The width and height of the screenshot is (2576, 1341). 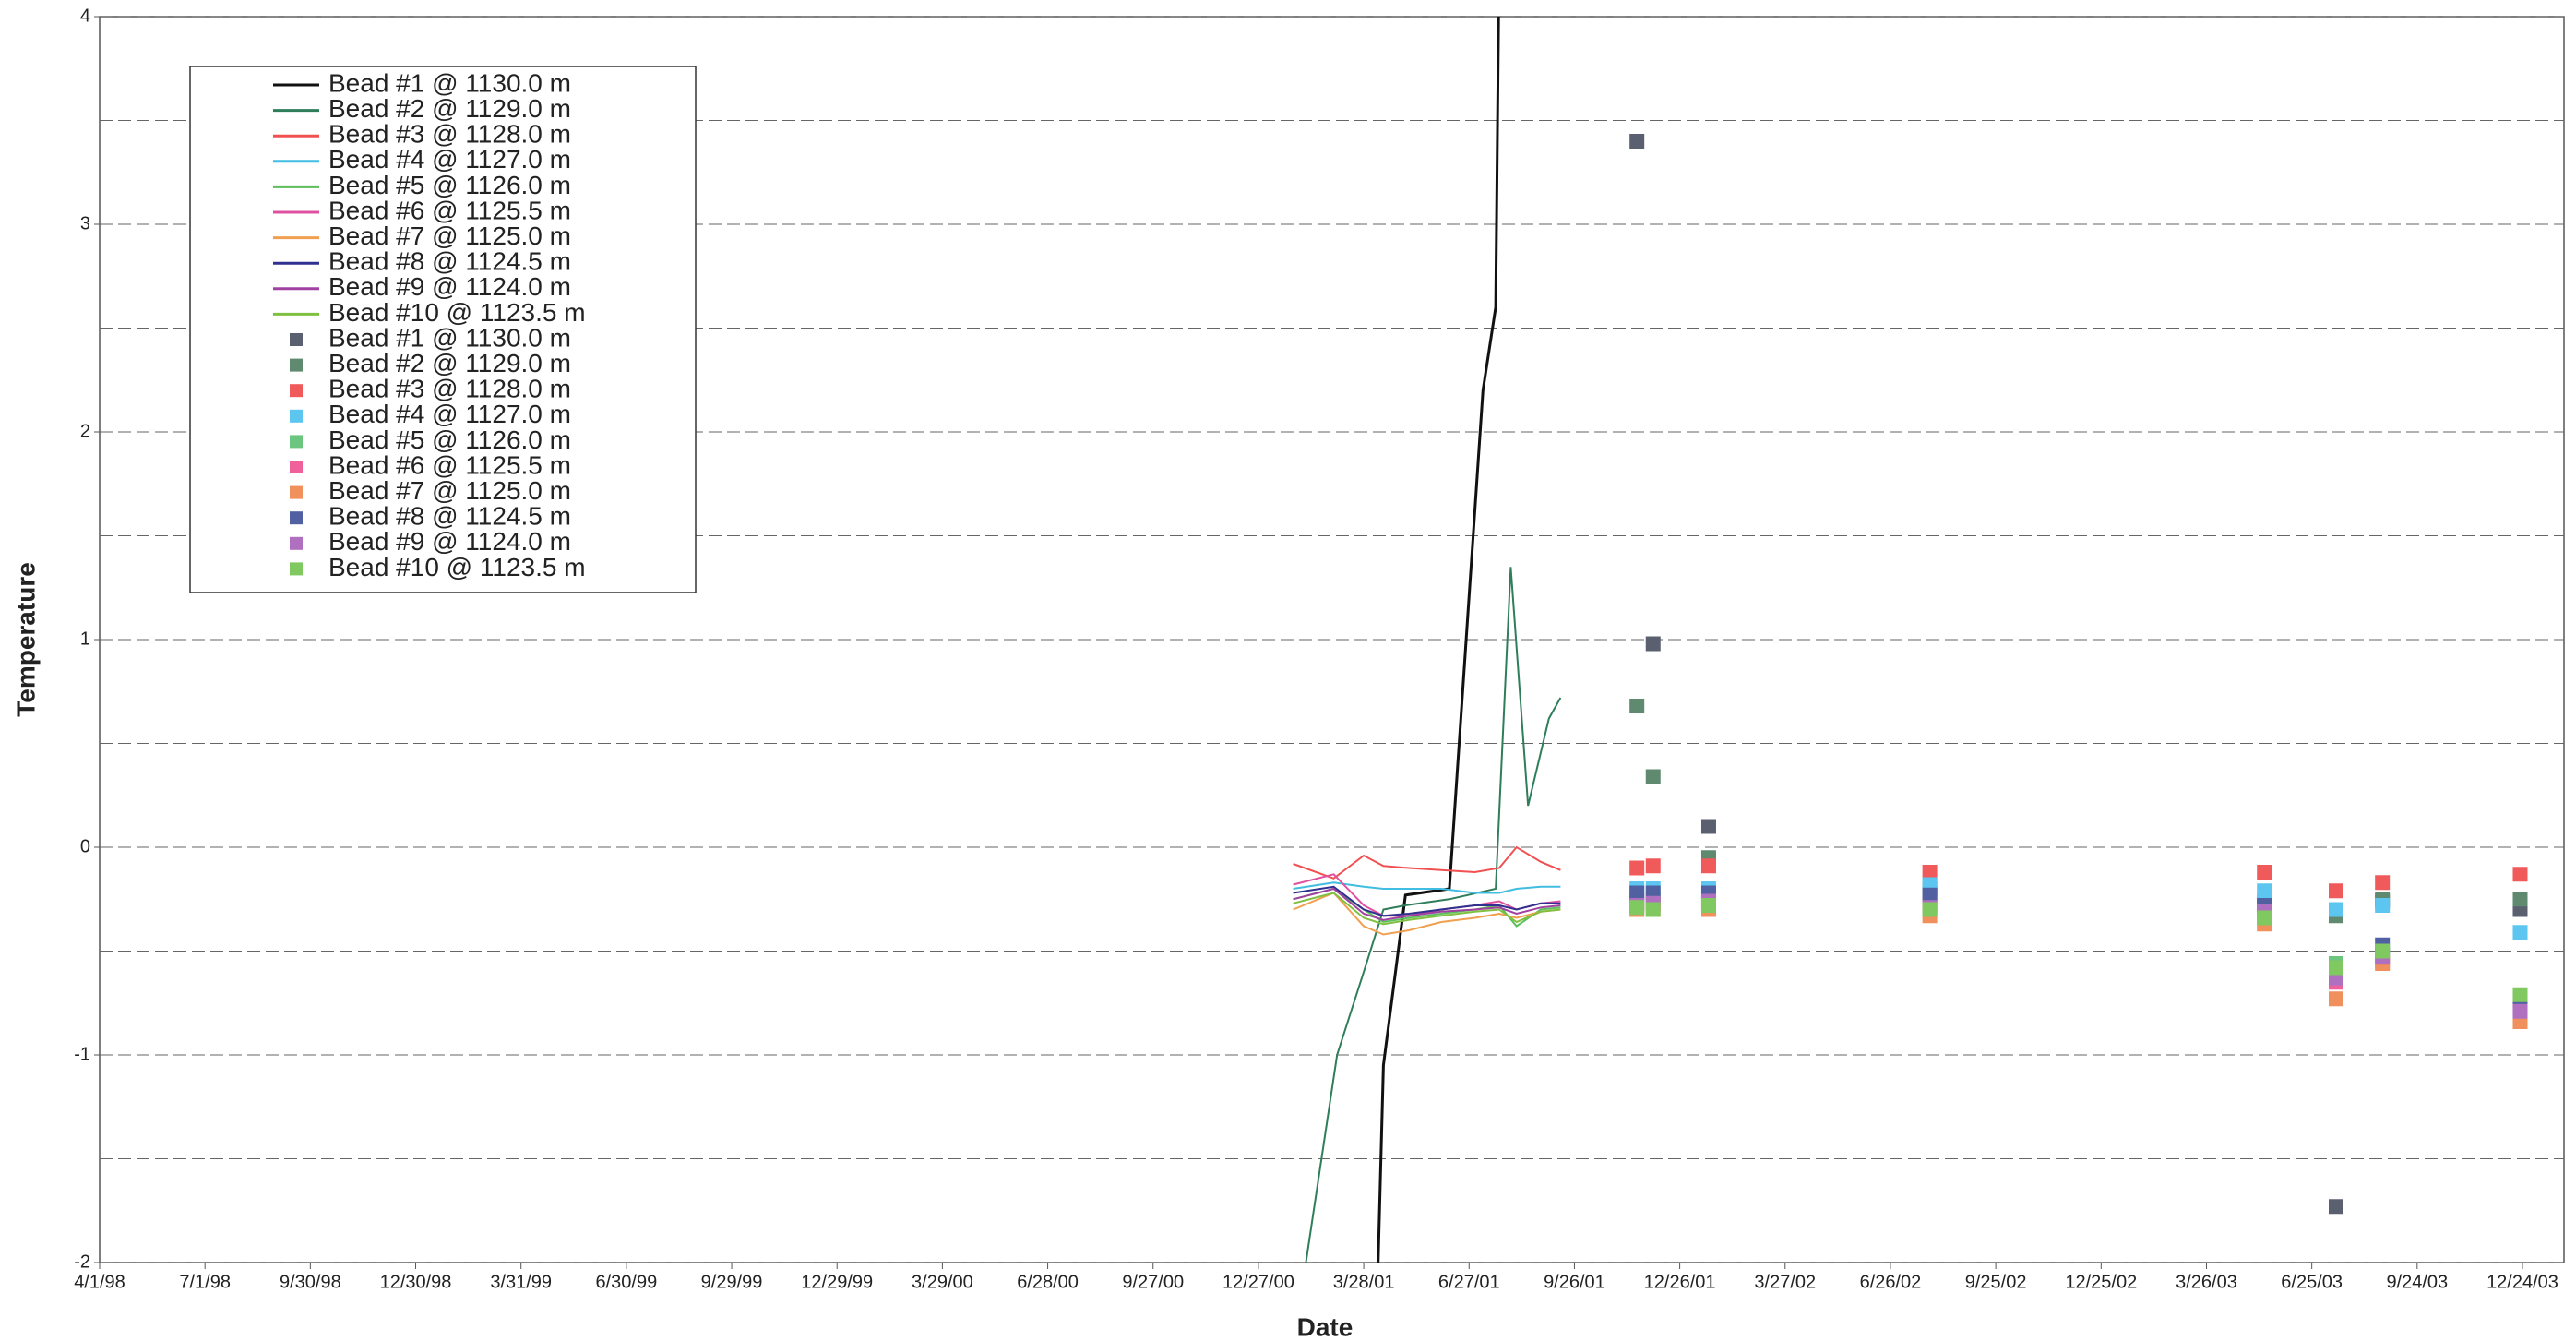 What do you see at coordinates (82, 1262) in the screenshot?
I see `y-tick-label: -2` at bounding box center [82, 1262].